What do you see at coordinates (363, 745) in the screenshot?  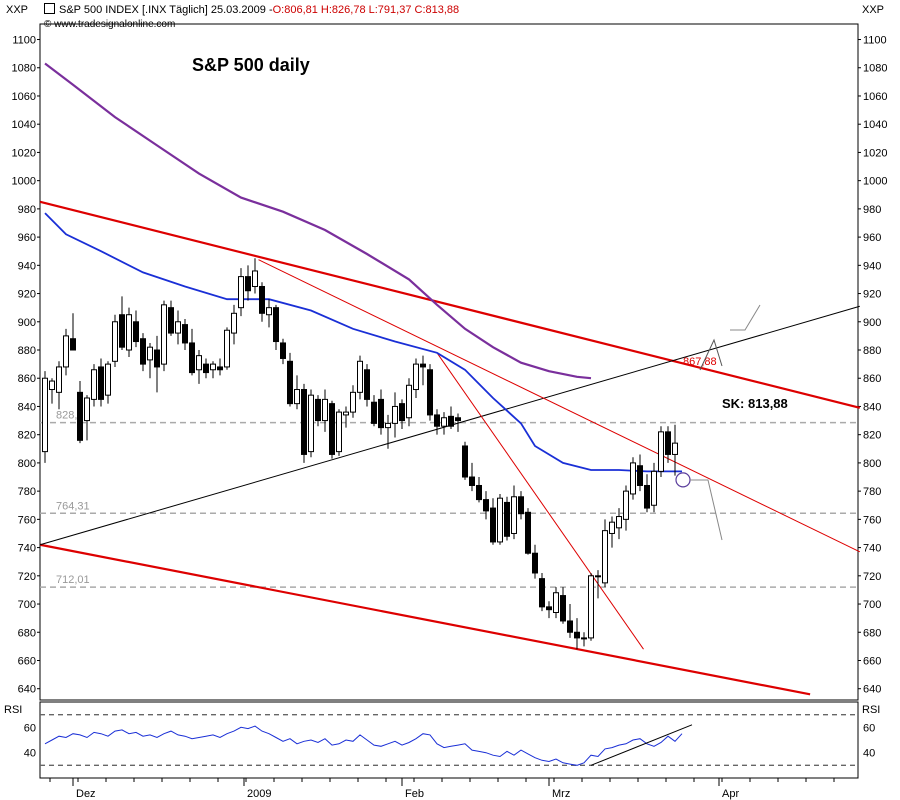 I see `rsi-line` at bounding box center [363, 745].